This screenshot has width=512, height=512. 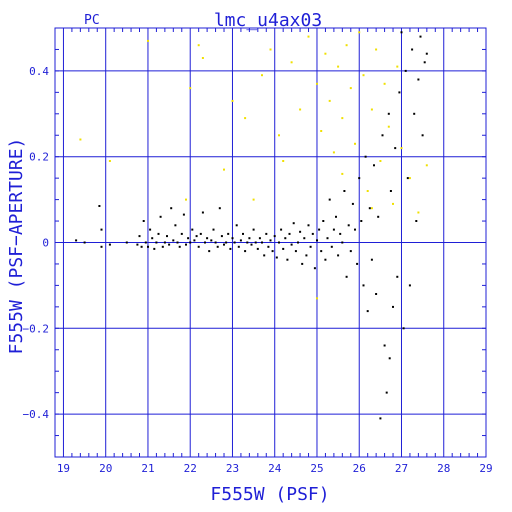 What do you see at coordinates (147, 468) in the screenshot?
I see `x-tick-label: 21` at bounding box center [147, 468].